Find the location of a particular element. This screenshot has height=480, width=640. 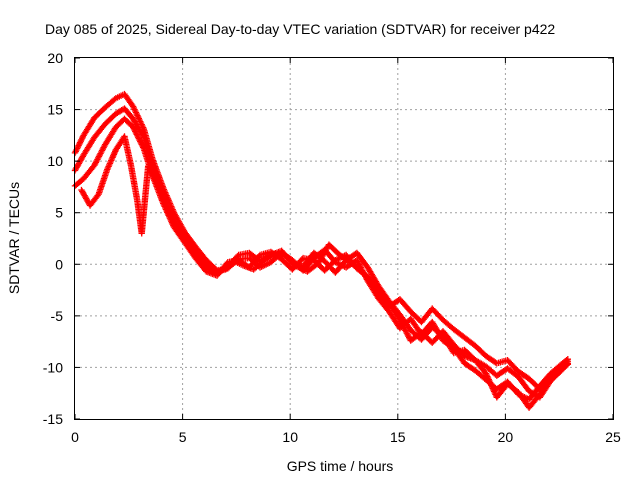

y-tick-label: 5 is located at coordinates (59, 213).